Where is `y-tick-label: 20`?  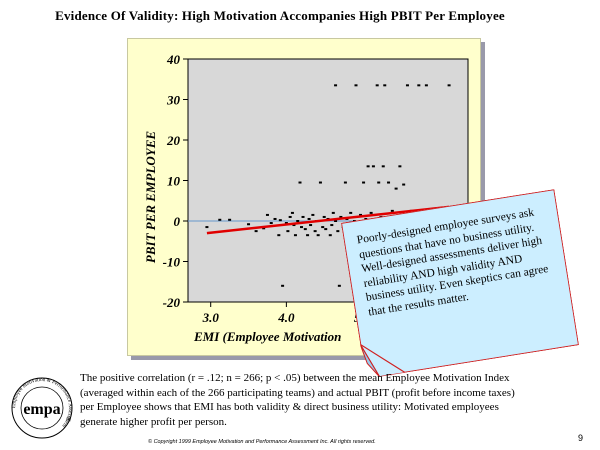 y-tick-label: 20 is located at coordinates (173, 140).